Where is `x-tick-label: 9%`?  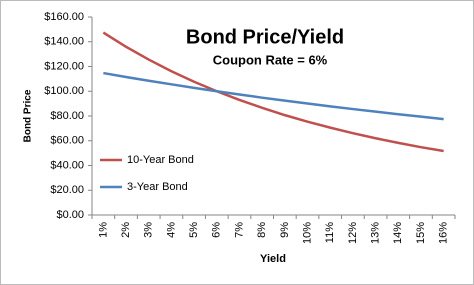
x-tick-label: 9% is located at coordinates (285, 230).